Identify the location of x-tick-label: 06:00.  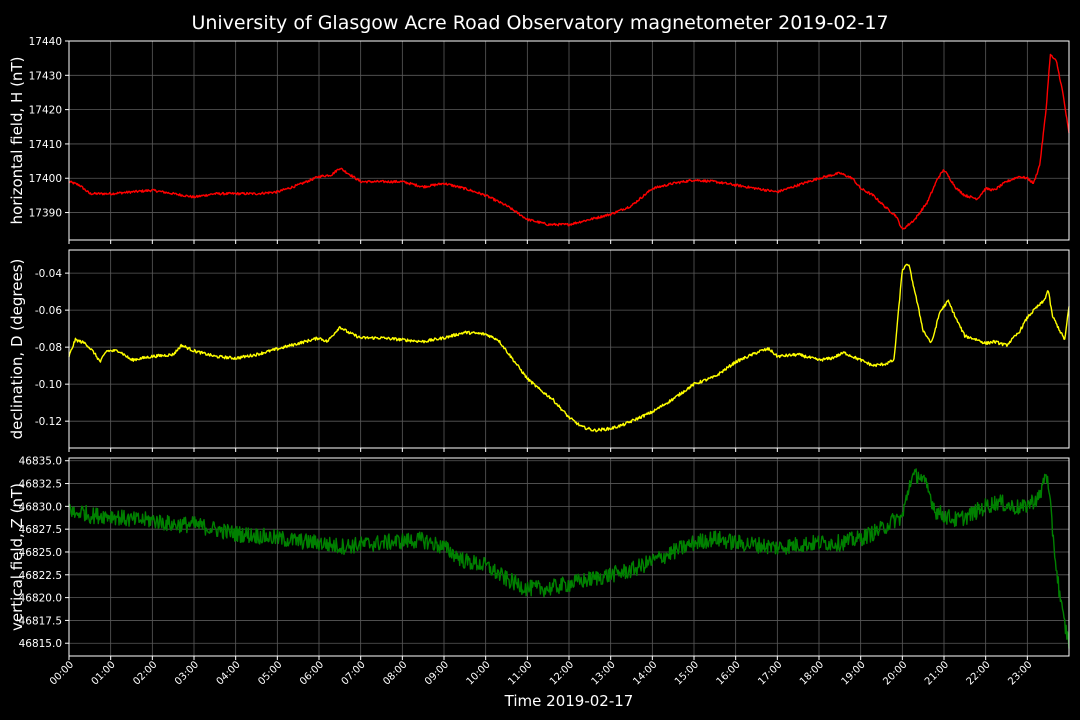
(312, 673).